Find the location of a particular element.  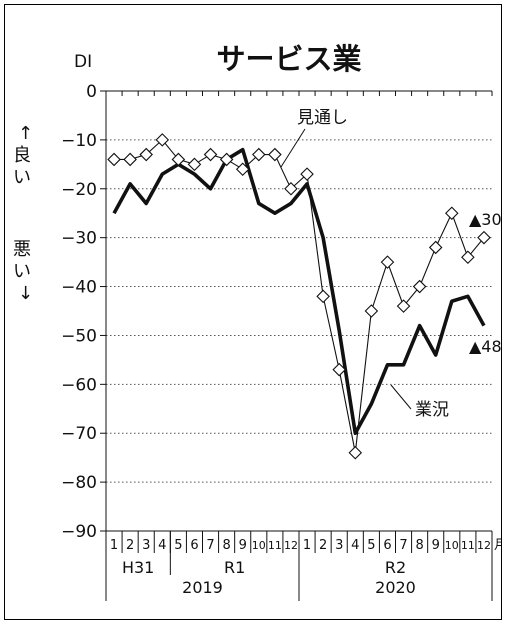

y-tick-label: −50 is located at coordinates (79, 336).